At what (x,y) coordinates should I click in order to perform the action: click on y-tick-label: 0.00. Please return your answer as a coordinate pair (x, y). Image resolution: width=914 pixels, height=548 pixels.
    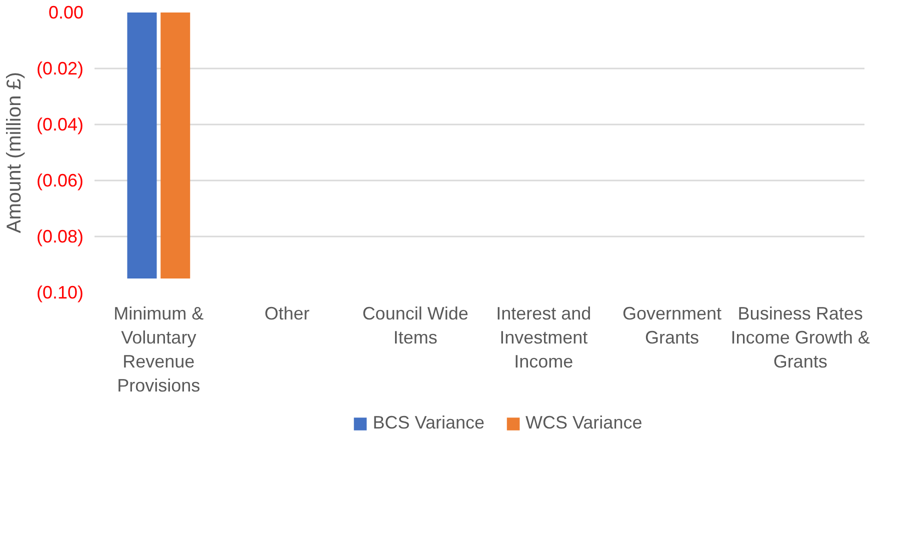
    Looking at the image, I should click on (66, 12).